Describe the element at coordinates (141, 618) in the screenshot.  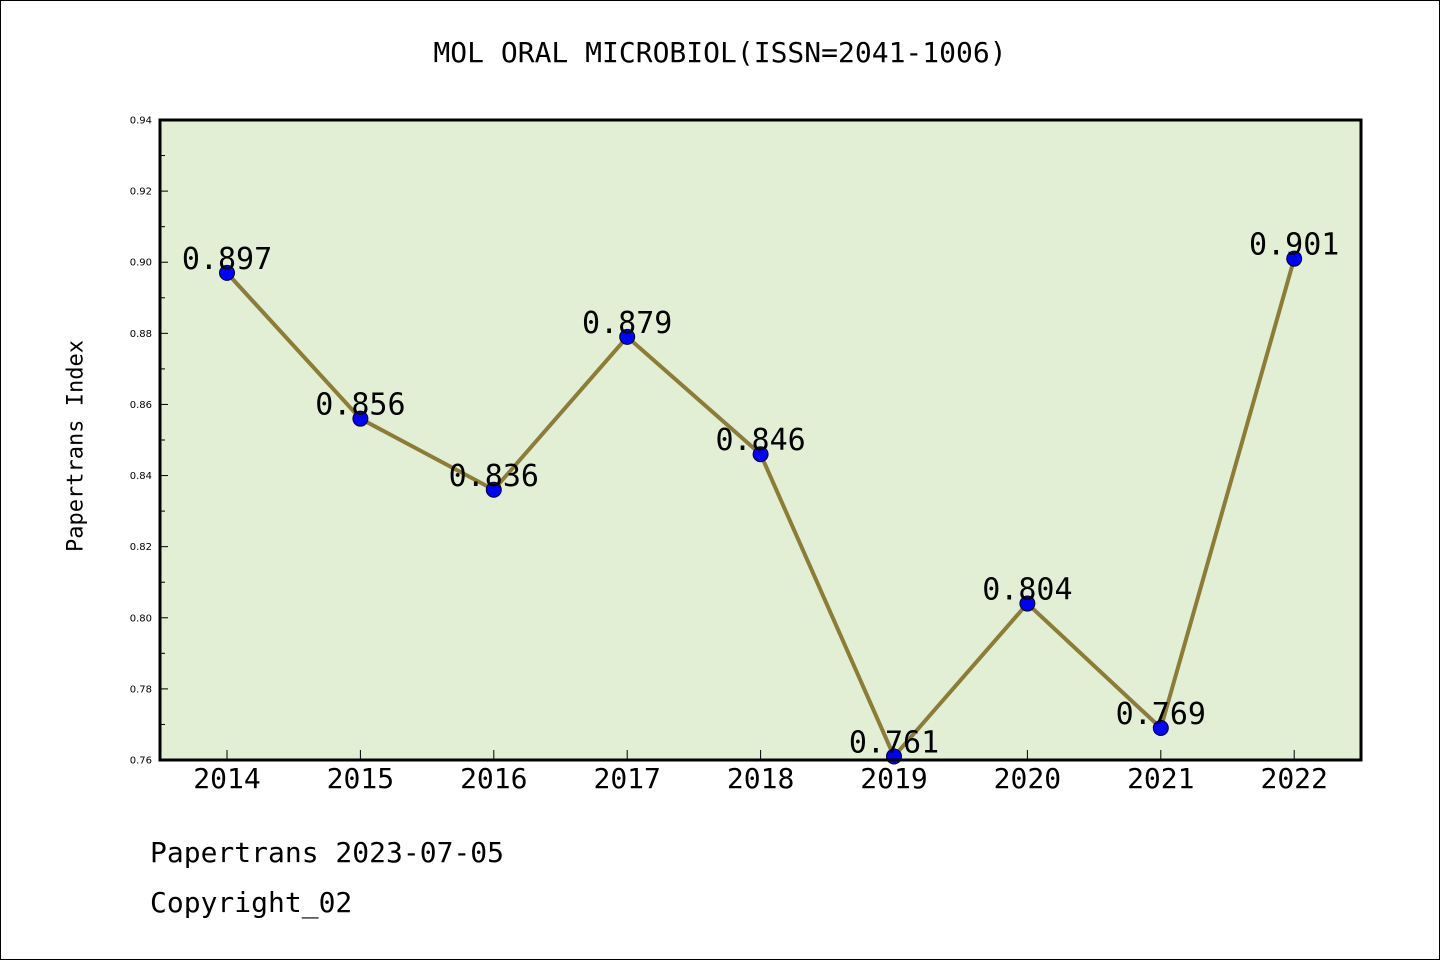
I see `y-tick-label: 0.80` at that location.